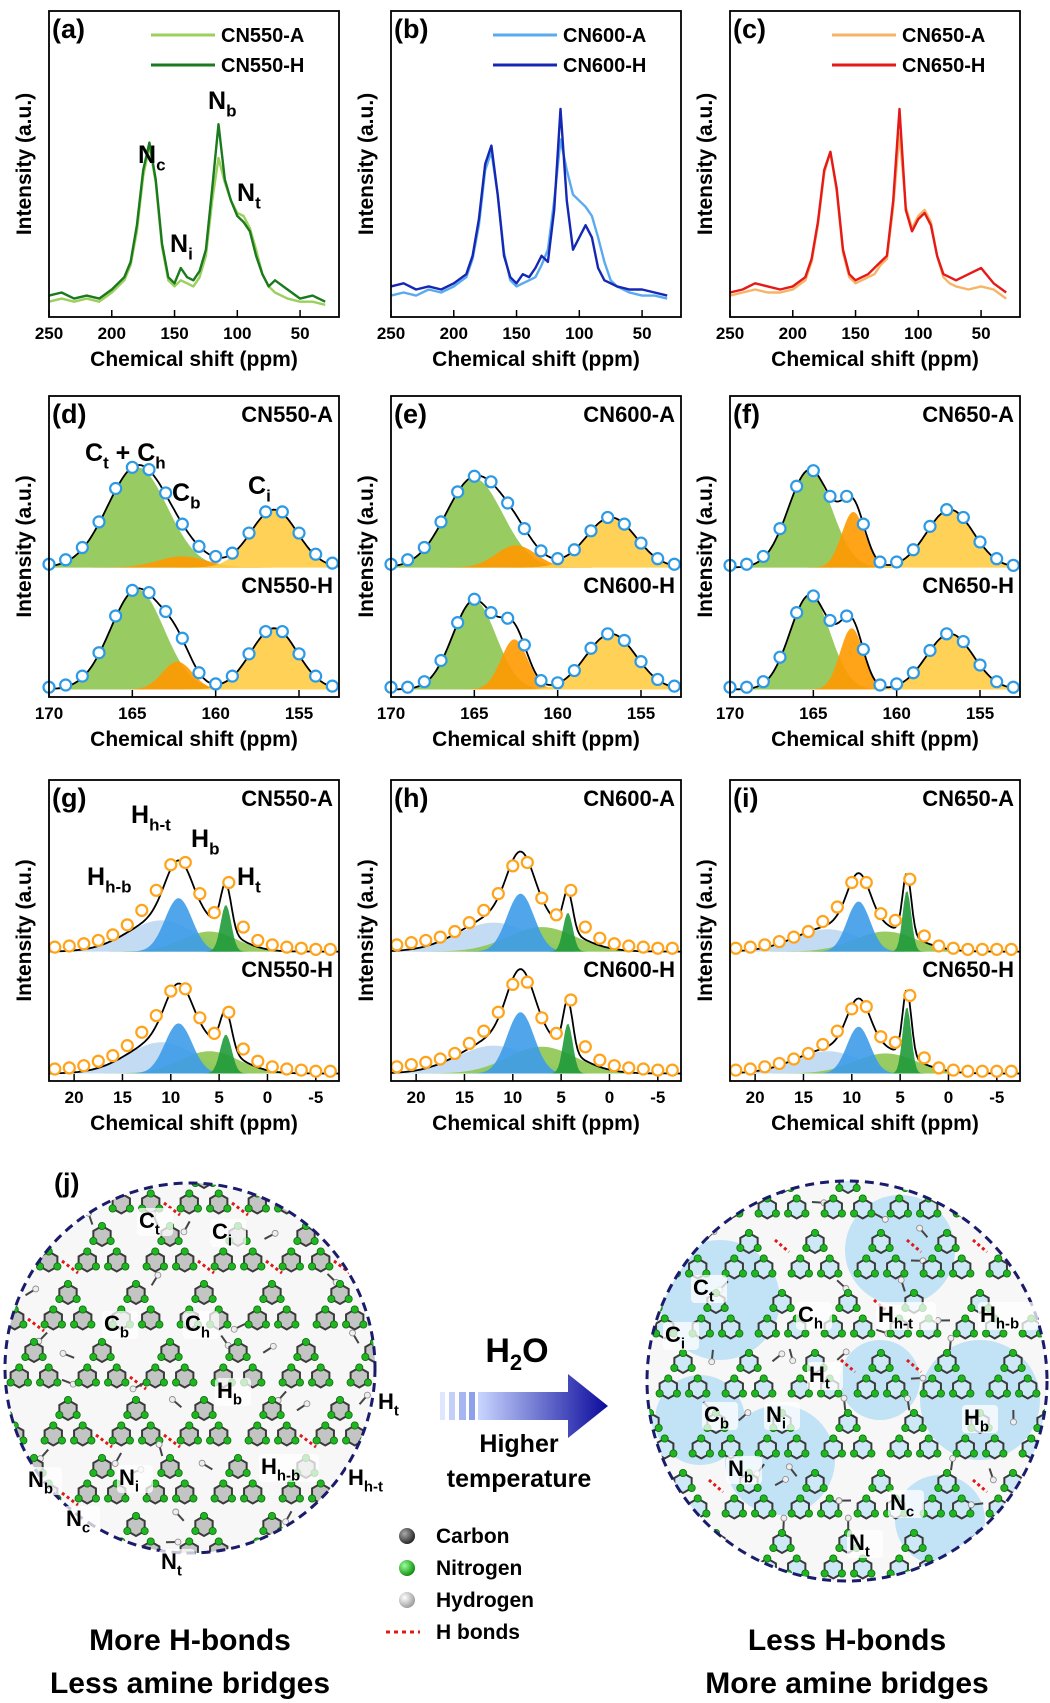  Describe the element at coordinates (846, 1683) in the screenshot. I see `caption: More amine bridges` at that location.